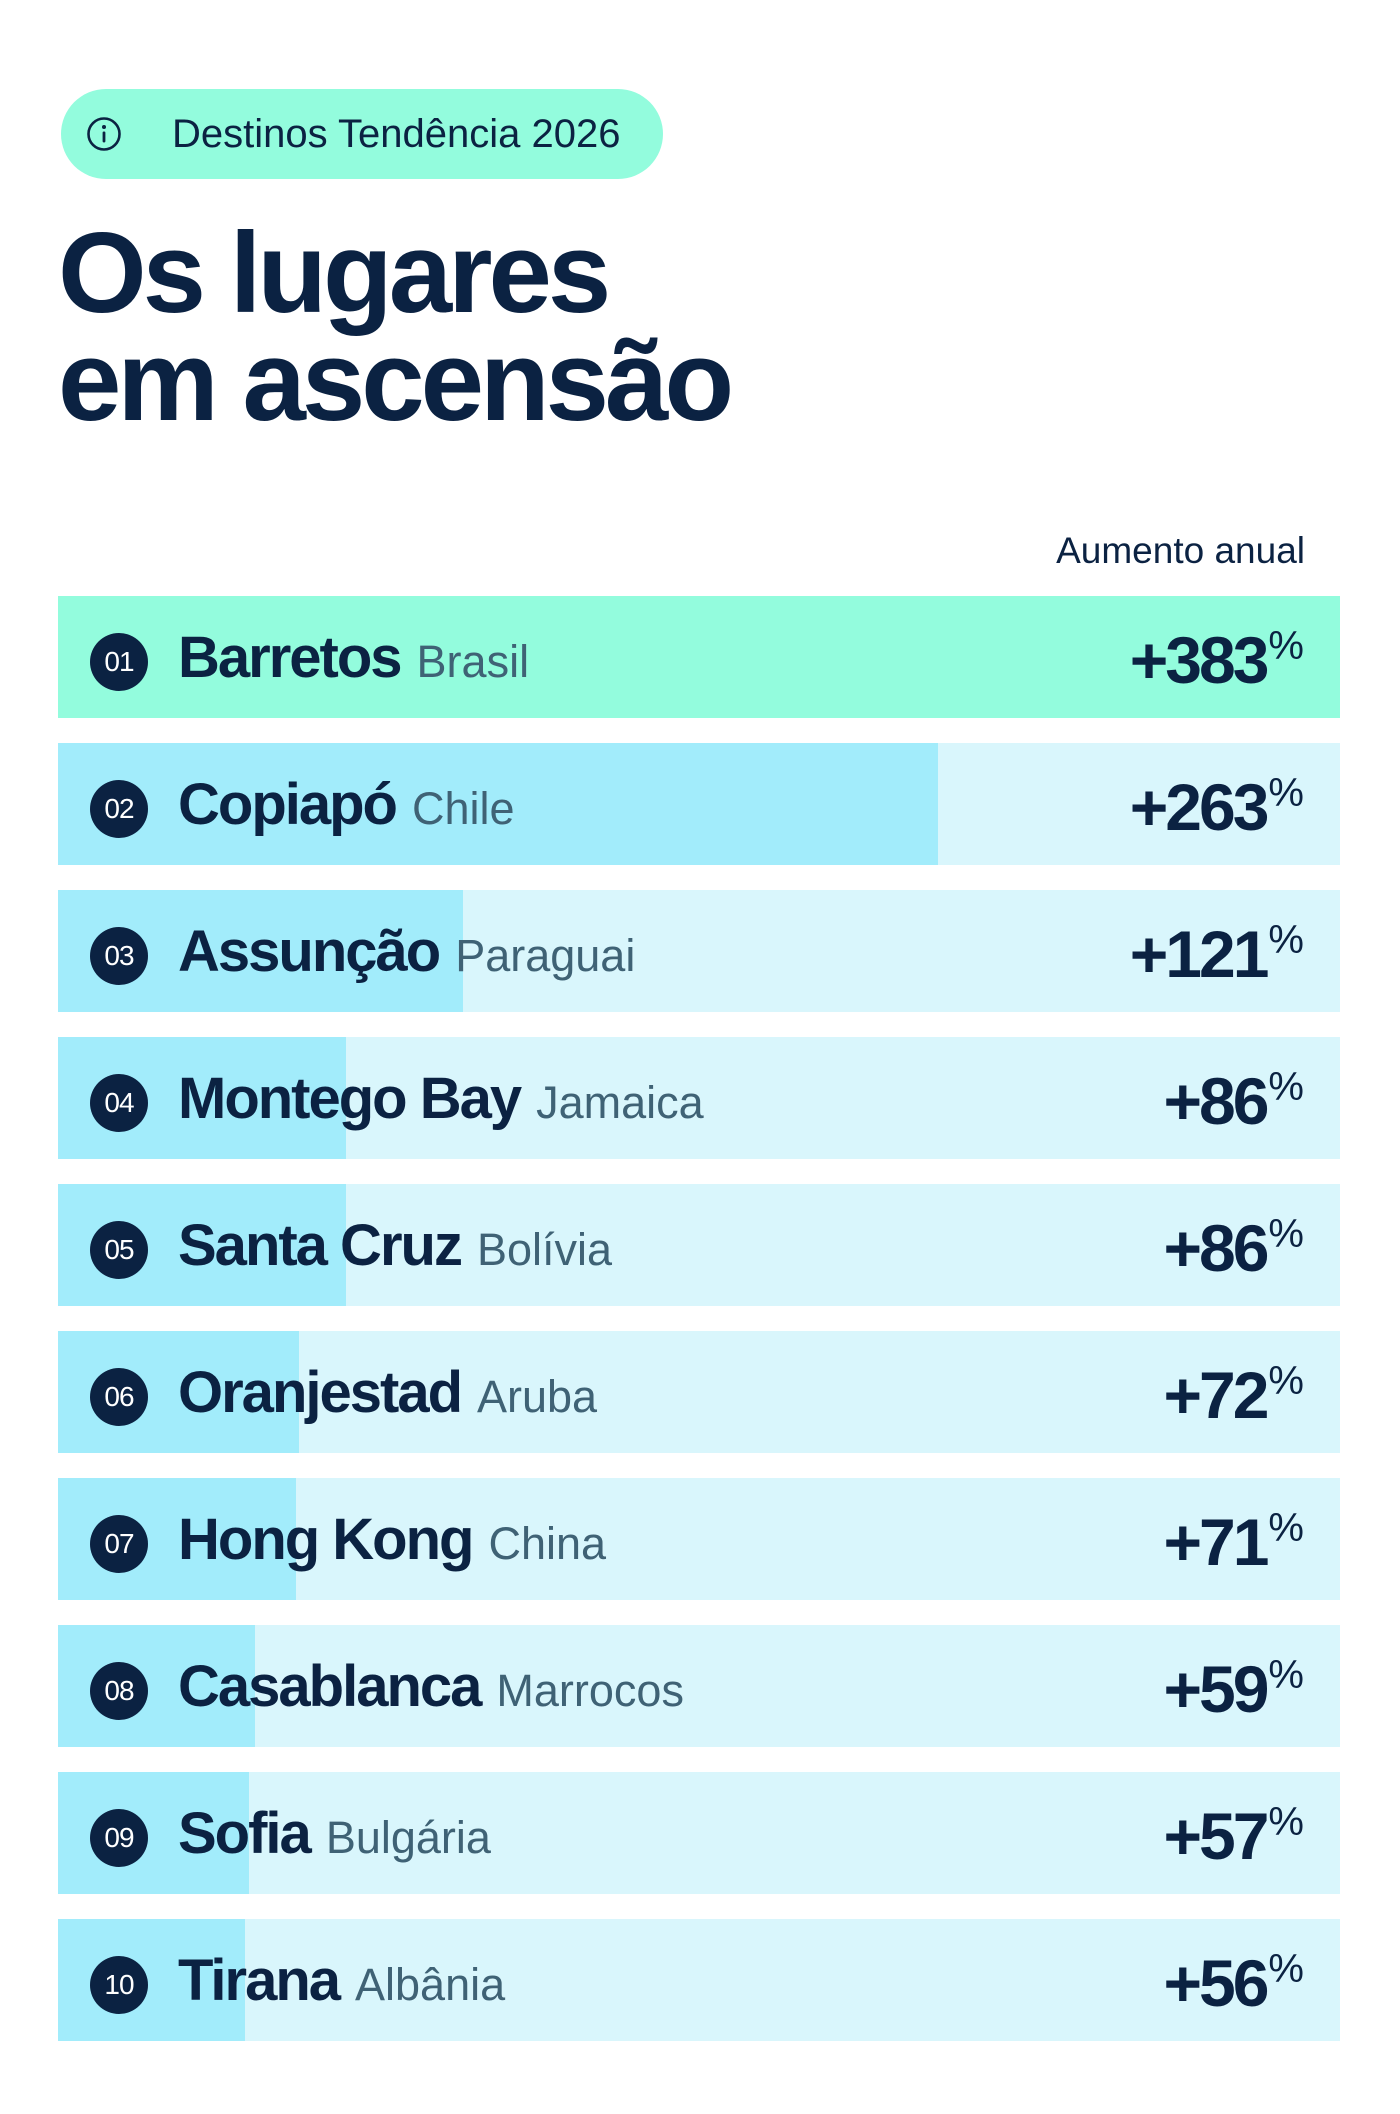  What do you see at coordinates (463, 808) in the screenshot?
I see `country-name: Chile` at bounding box center [463, 808].